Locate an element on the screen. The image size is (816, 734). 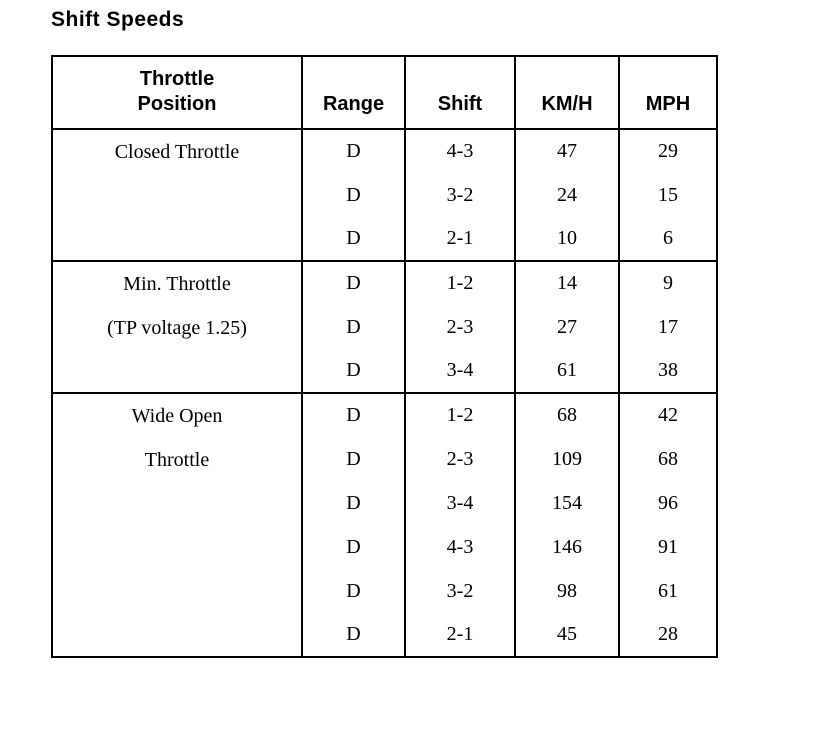
cell-mph: 17 is located at coordinates (668, 327).